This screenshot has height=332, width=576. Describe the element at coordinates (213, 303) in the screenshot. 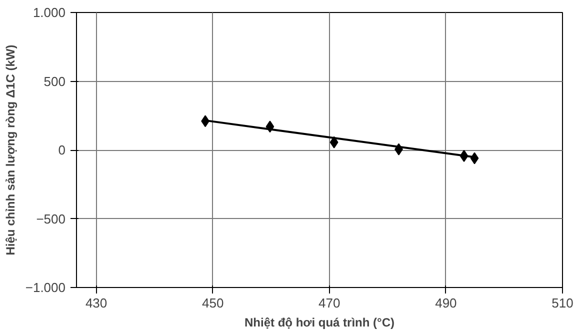

I see `x-tick-label: 450` at that location.